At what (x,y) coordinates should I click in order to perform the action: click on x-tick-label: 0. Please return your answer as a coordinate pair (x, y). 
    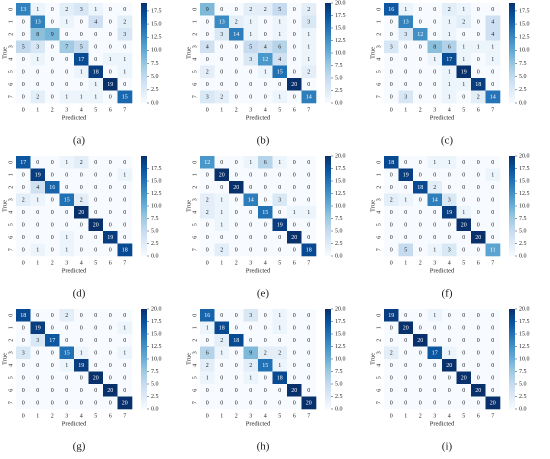
    Looking at the image, I should click on (207, 263).